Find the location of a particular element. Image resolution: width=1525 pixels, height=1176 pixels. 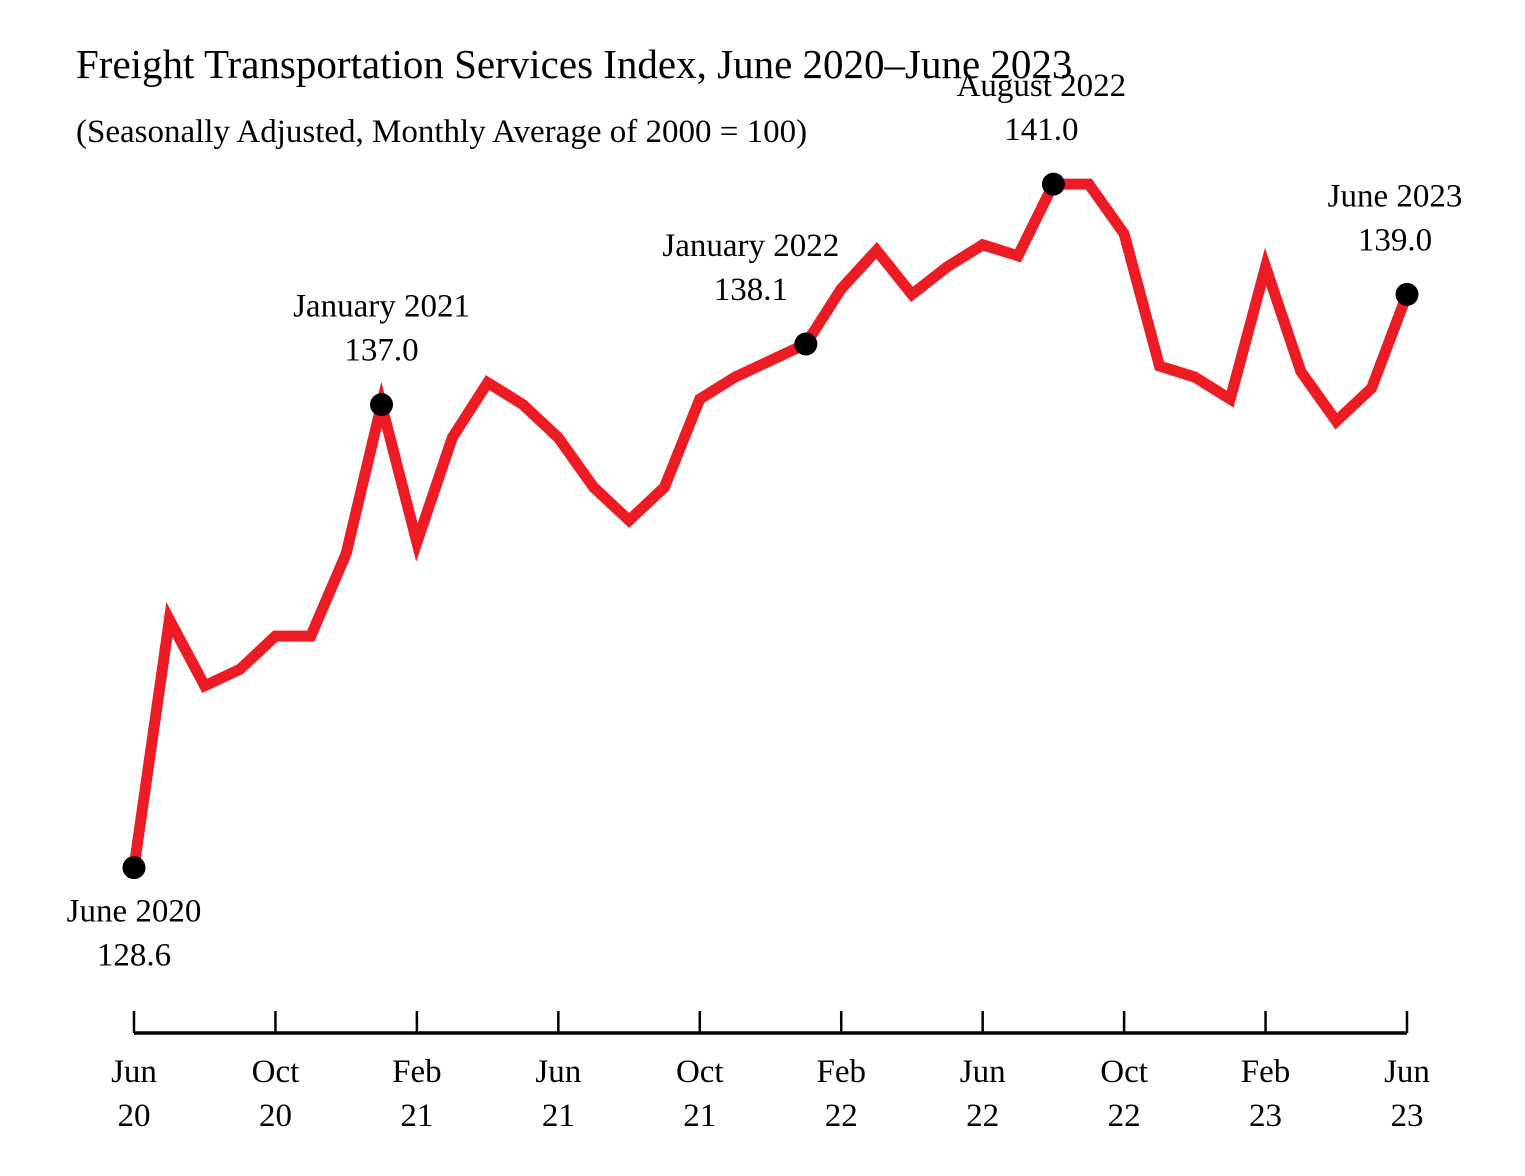

annotation-label: January 2021 is located at coordinates (381, 307).